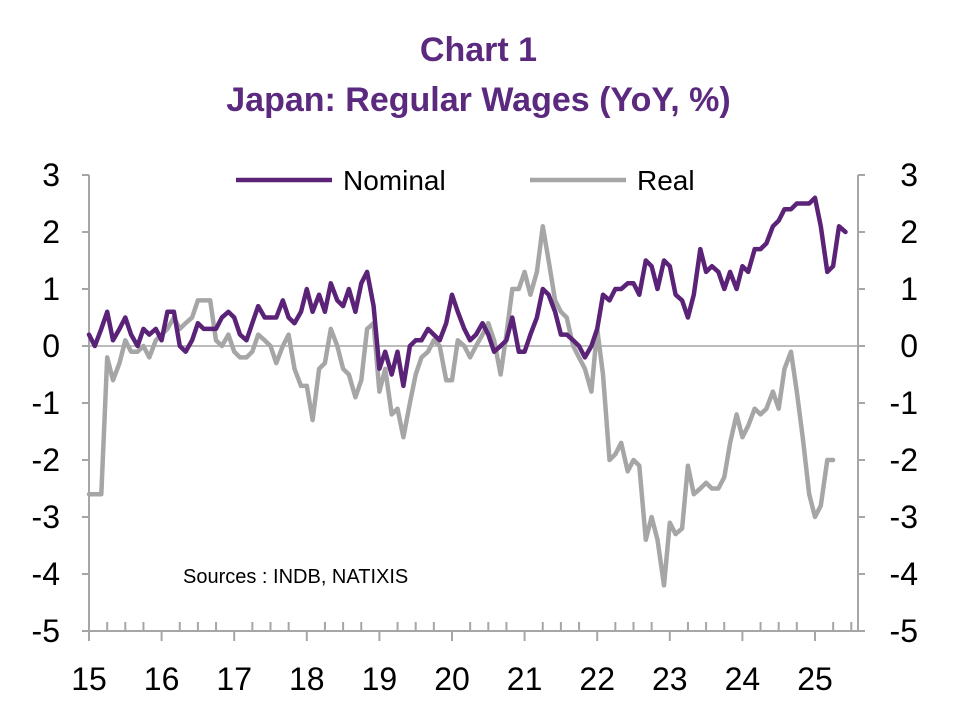 The height and width of the screenshot is (725, 957). I want to click on y-tick-label-left: -1, so click(46, 403).